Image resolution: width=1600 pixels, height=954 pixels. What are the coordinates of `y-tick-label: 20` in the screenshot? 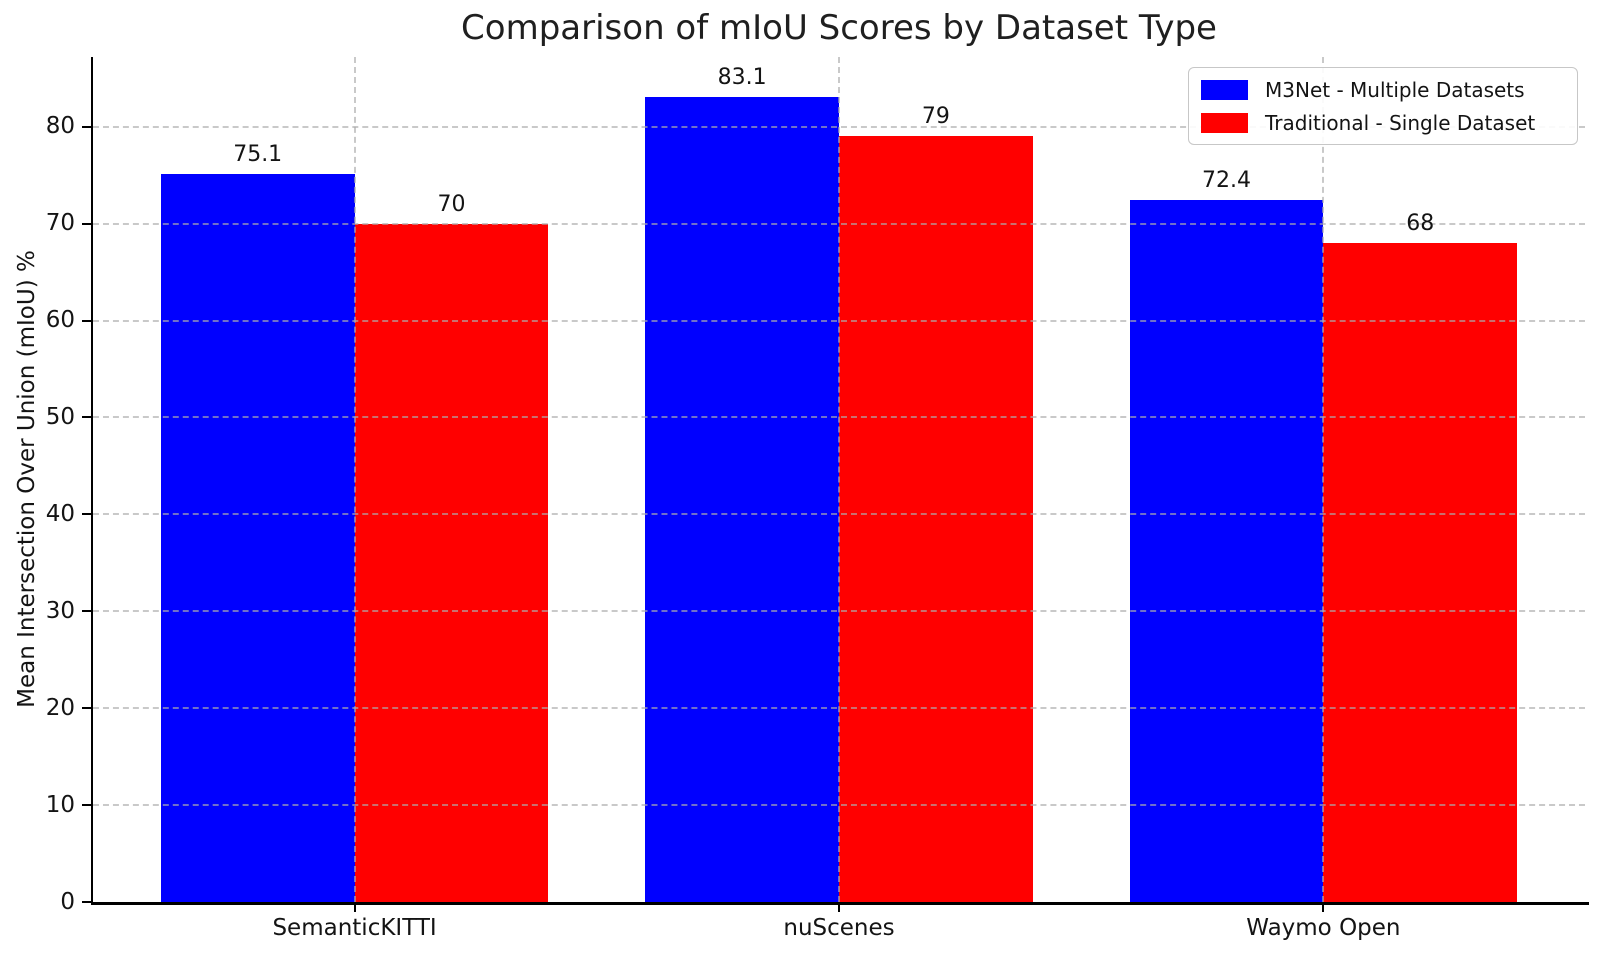 It's located at (60, 707).